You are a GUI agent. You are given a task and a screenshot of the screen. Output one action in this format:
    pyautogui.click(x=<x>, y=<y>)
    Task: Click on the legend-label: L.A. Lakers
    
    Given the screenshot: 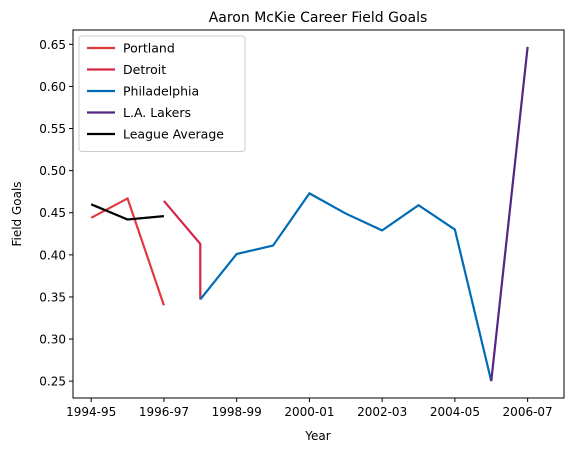 What is the action you would take?
    pyautogui.click(x=157, y=112)
    